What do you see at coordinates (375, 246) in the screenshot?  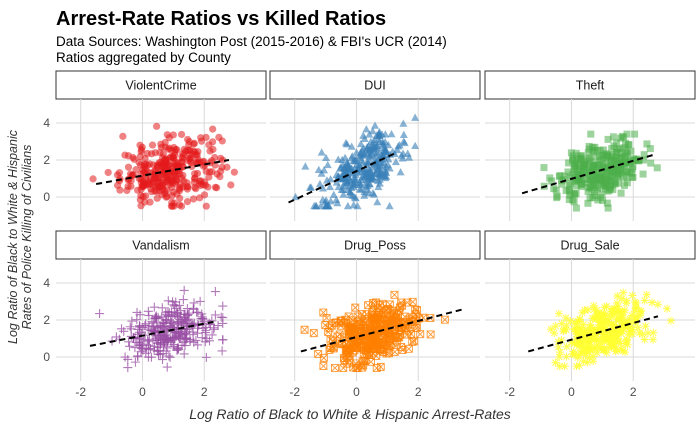 I see `facet-label: Drug_Poss` at bounding box center [375, 246].